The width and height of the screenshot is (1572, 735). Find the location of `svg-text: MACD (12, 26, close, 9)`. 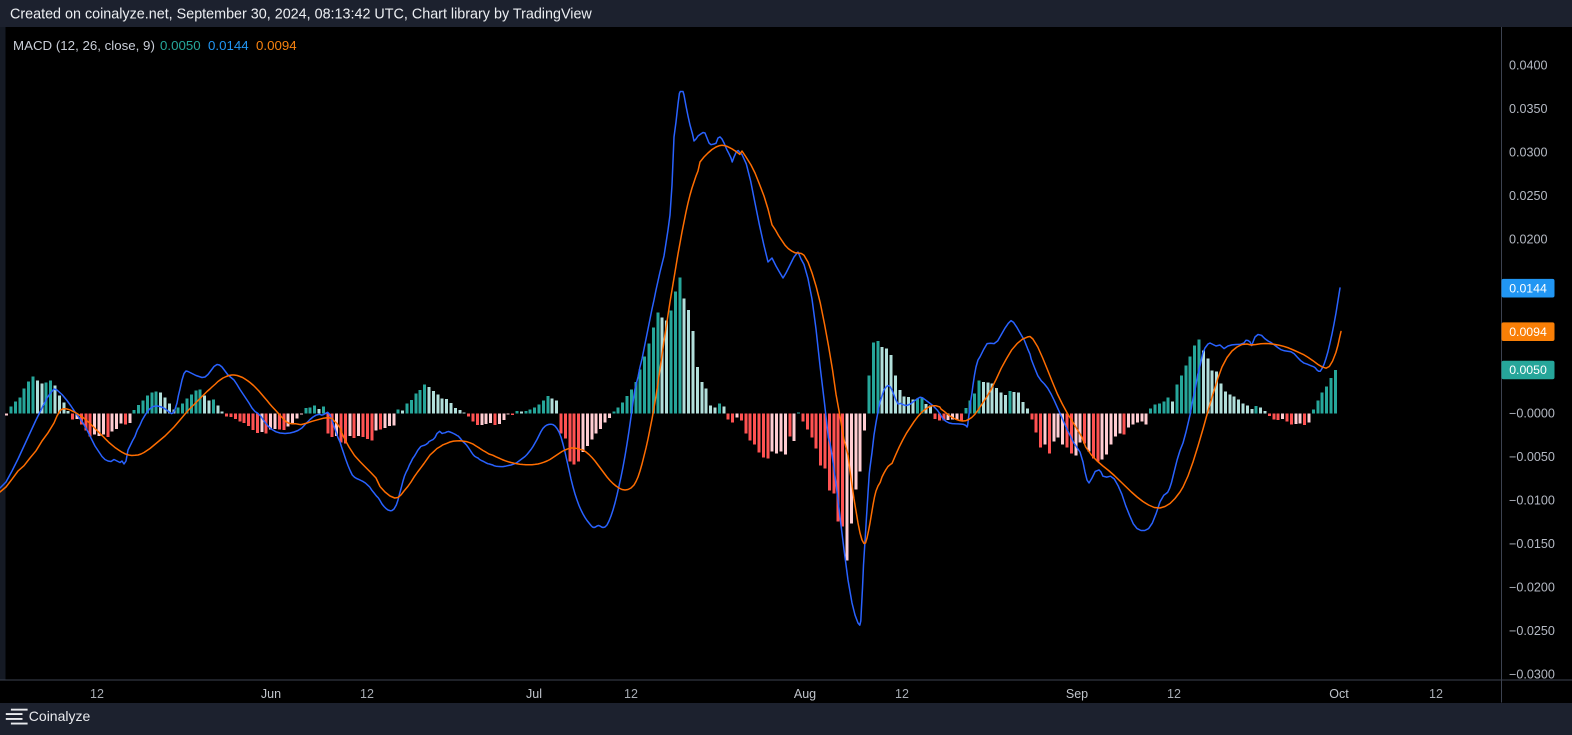

svg-text: MACD (12, 26, close, 9) is located at coordinates (84, 45).